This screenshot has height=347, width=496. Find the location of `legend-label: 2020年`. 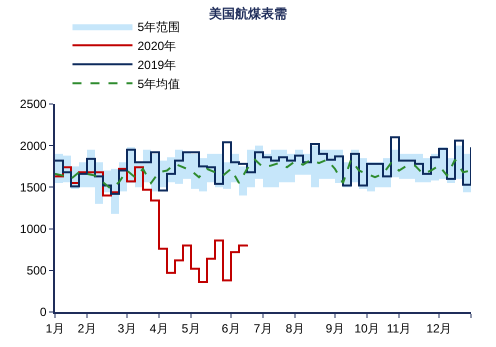

legend-label: 2020年 is located at coordinates (156, 45).